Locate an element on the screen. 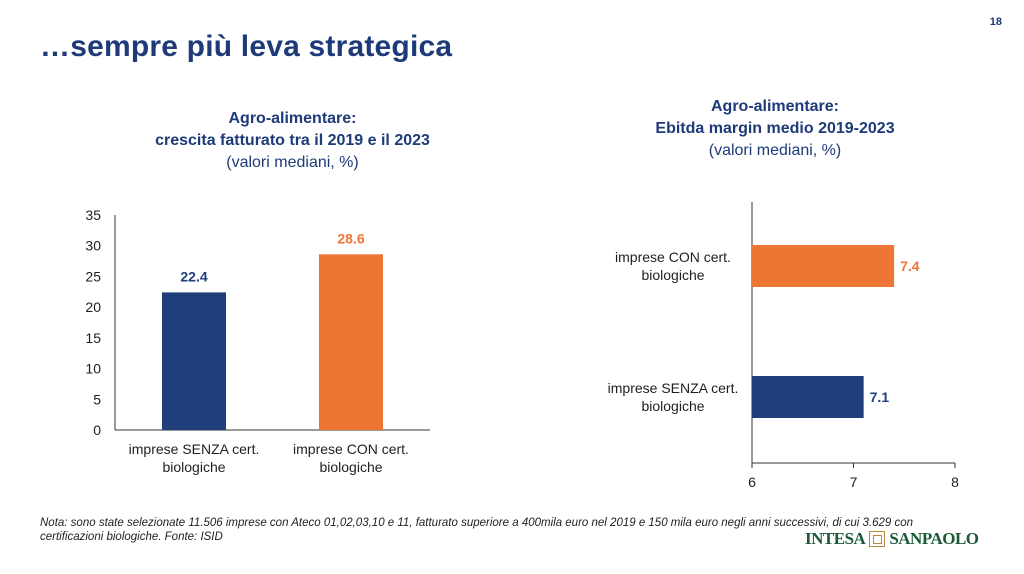 Image resolution: width=1024 pixels, height=574 pixels. x-tick-label: 6 is located at coordinates (752, 482).